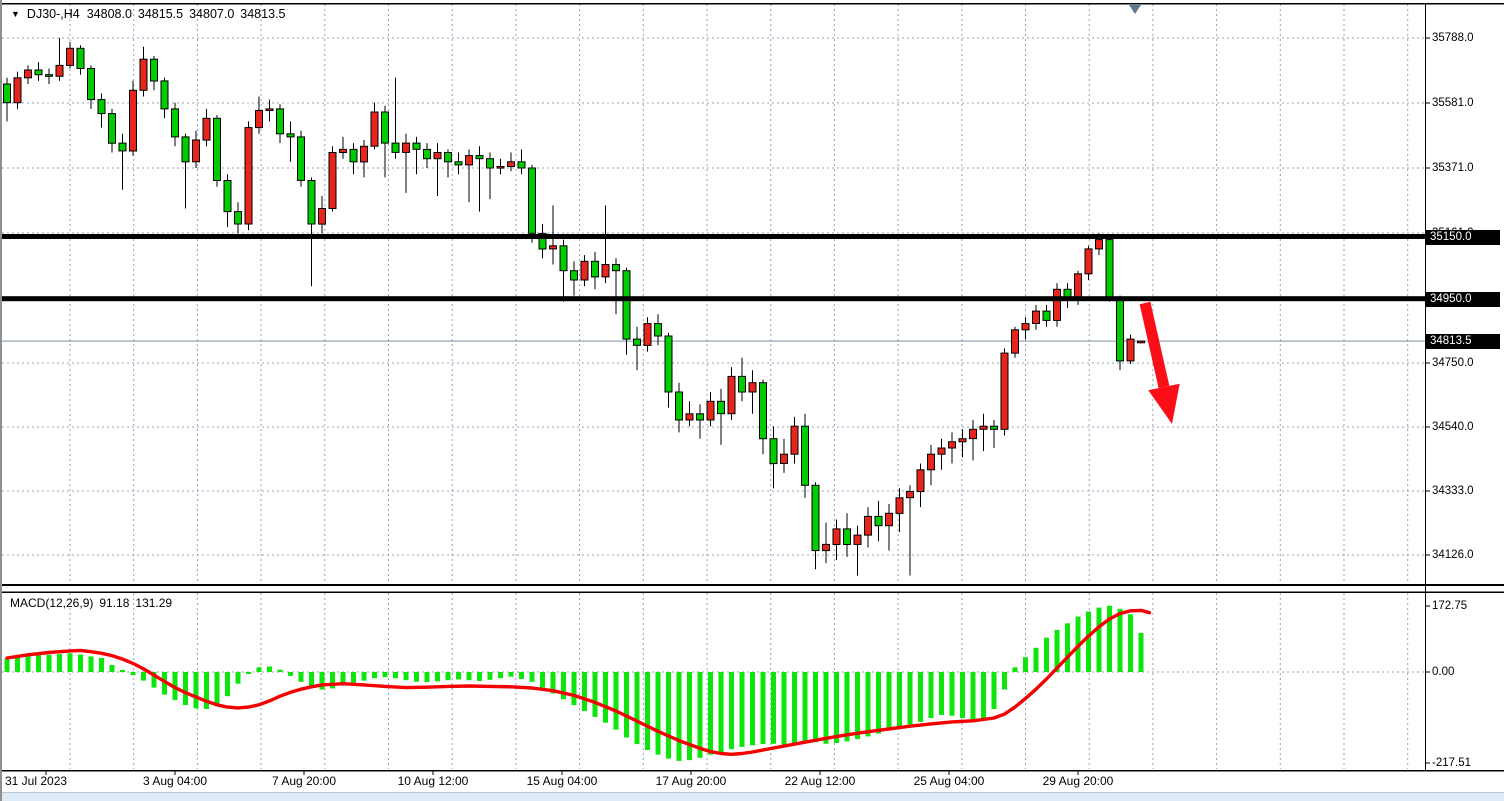 Image resolution: width=1504 pixels, height=801 pixels. Describe the element at coordinates (1453, 167) in the screenshot. I see `price-axis-label: 35371.0` at that location.